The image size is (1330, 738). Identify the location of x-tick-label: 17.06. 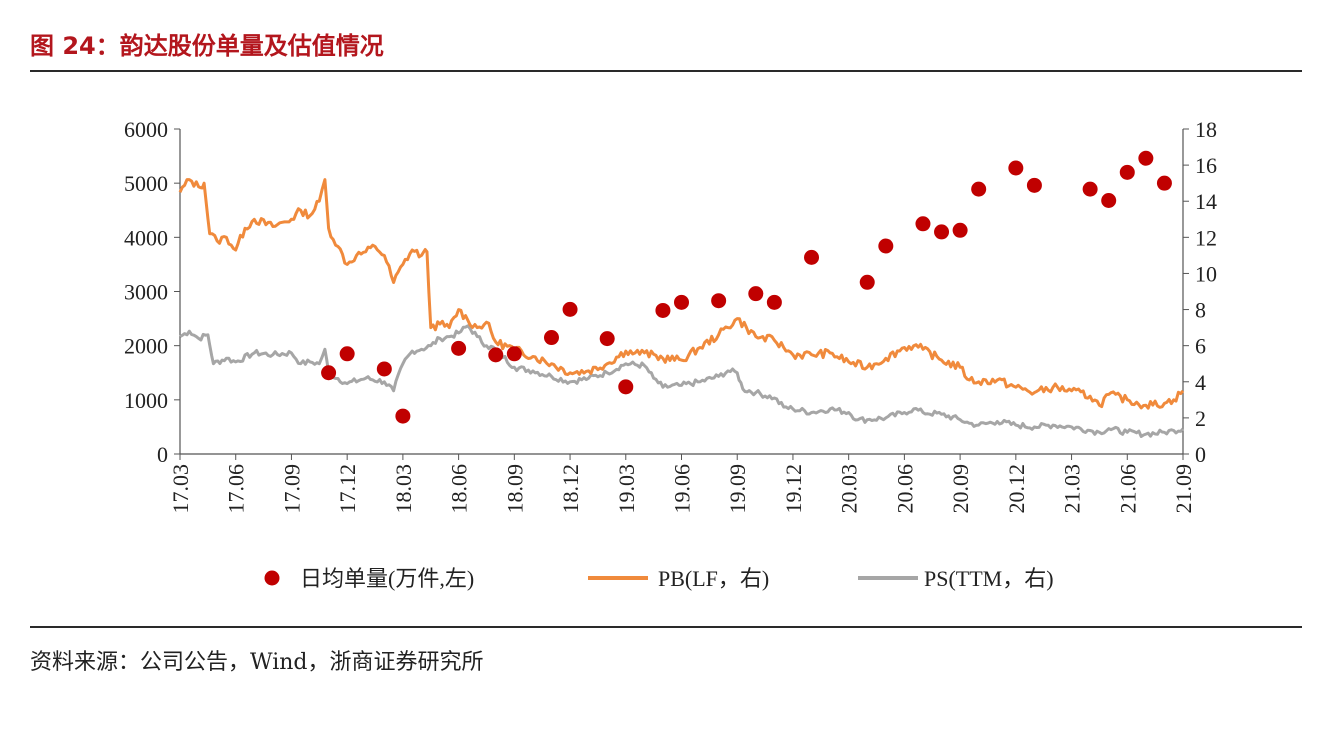
(236, 489).